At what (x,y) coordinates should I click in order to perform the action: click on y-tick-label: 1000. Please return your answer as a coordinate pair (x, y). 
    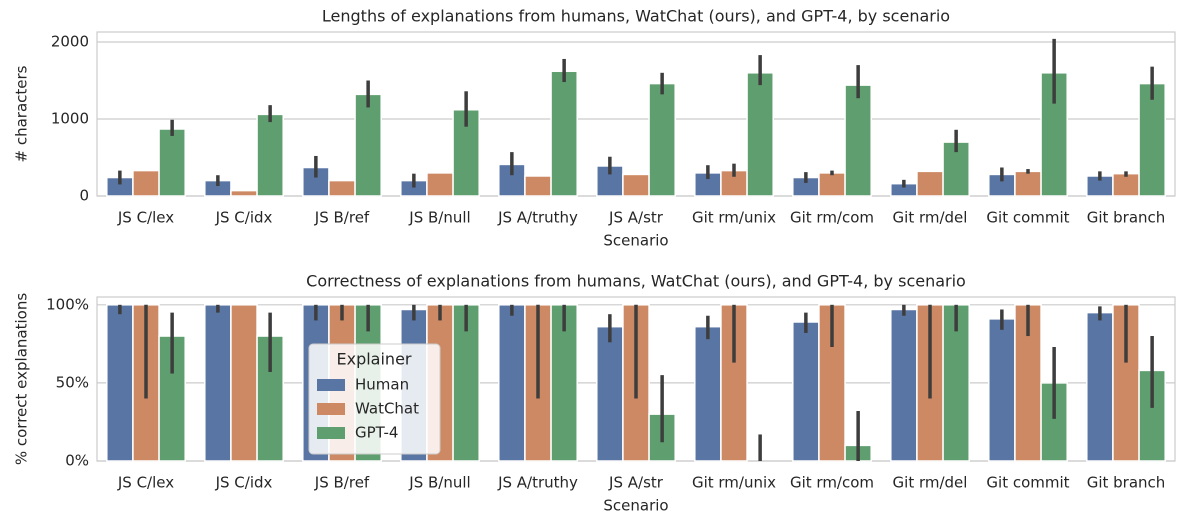
    Looking at the image, I should click on (70, 119).